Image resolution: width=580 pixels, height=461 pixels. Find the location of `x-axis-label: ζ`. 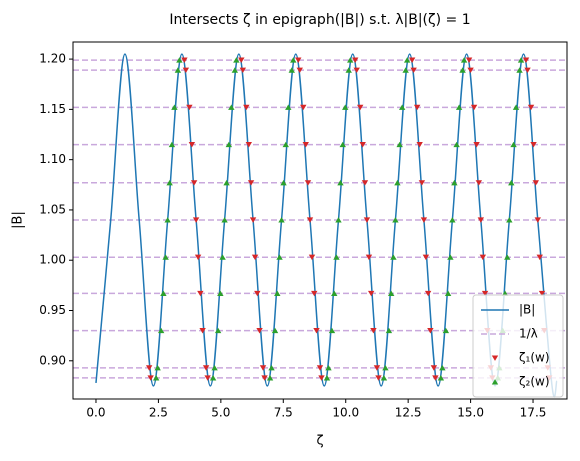

x-axis-label: ζ is located at coordinates (319, 441).